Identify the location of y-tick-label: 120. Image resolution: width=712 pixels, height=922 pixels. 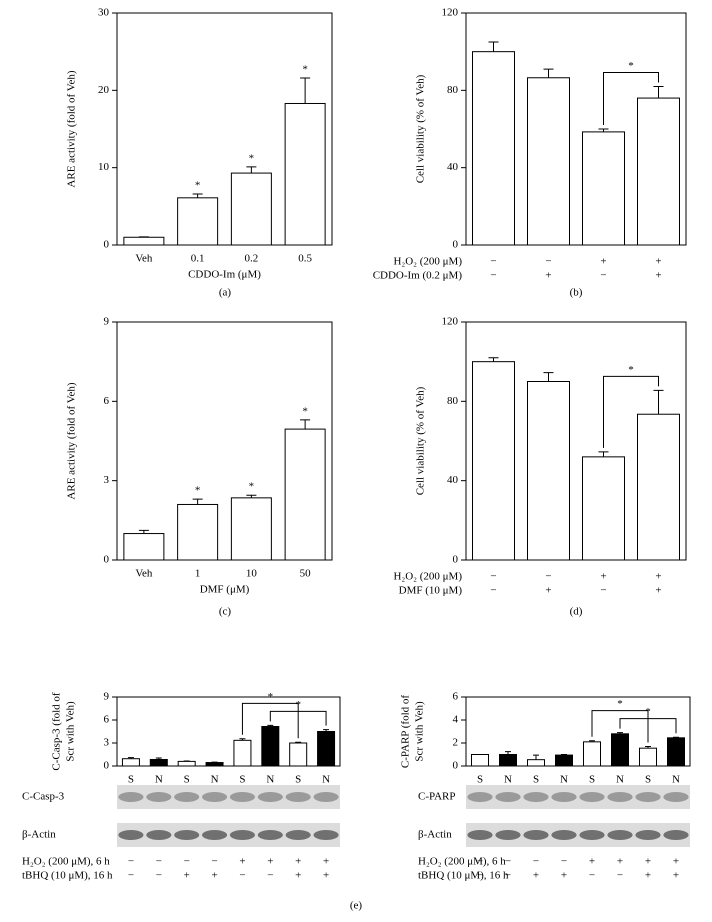
(450, 13).